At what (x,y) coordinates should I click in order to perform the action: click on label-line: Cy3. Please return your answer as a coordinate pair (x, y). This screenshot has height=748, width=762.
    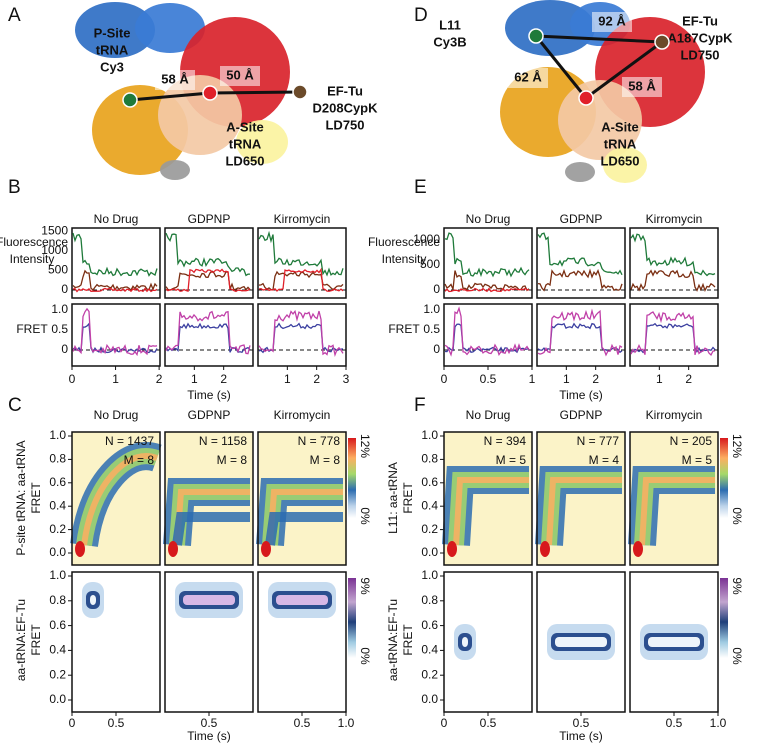
    Looking at the image, I should click on (112, 66).